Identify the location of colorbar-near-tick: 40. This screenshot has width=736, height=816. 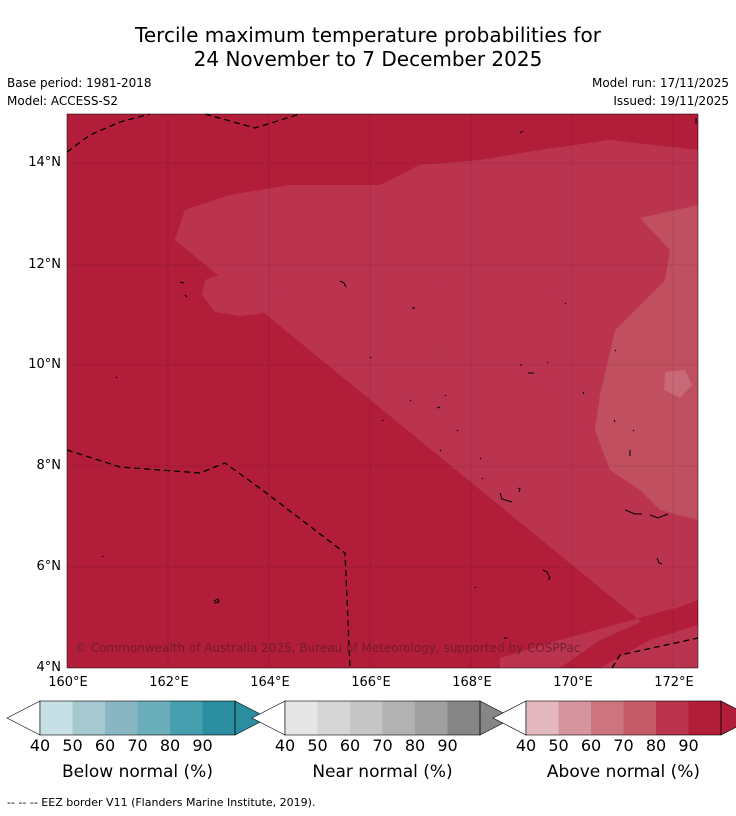
(285, 745).